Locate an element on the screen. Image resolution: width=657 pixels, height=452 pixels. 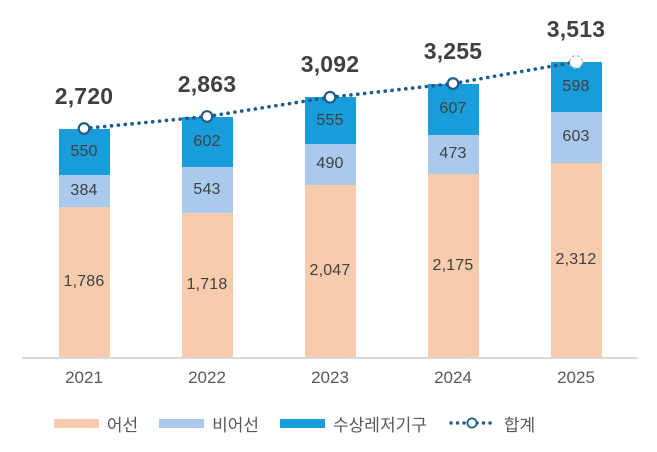
bar-value-label: 603 is located at coordinates (576, 137).